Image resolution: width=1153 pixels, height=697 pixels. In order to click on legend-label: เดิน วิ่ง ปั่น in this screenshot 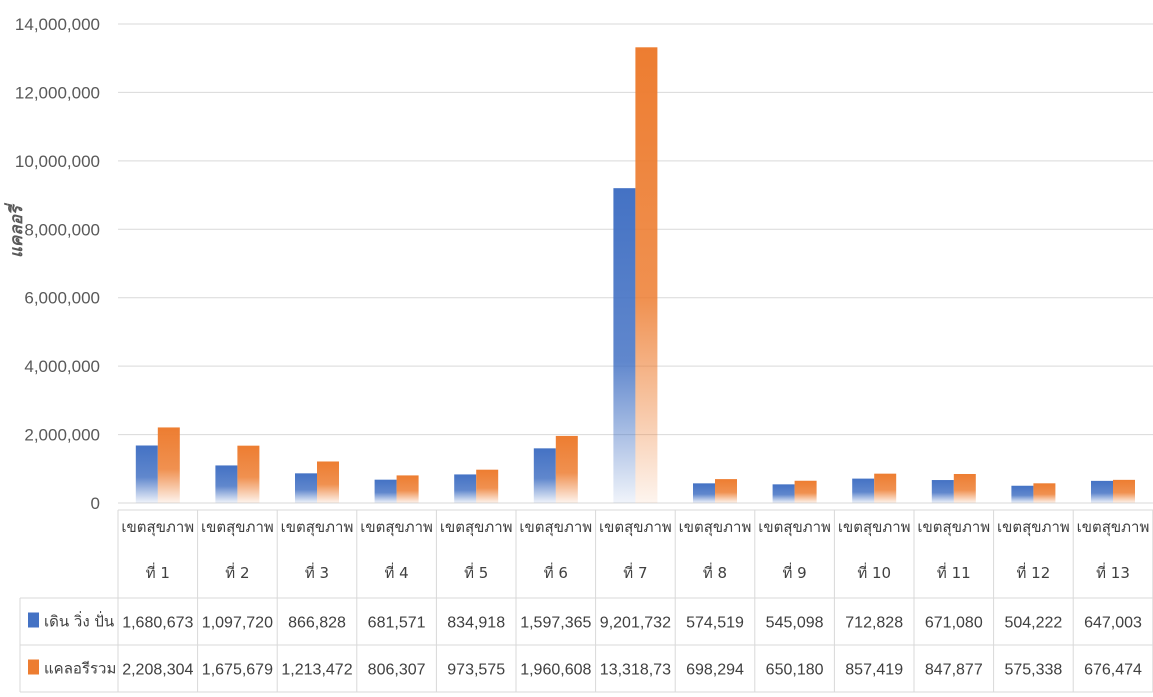, I will do `click(79, 621)`.